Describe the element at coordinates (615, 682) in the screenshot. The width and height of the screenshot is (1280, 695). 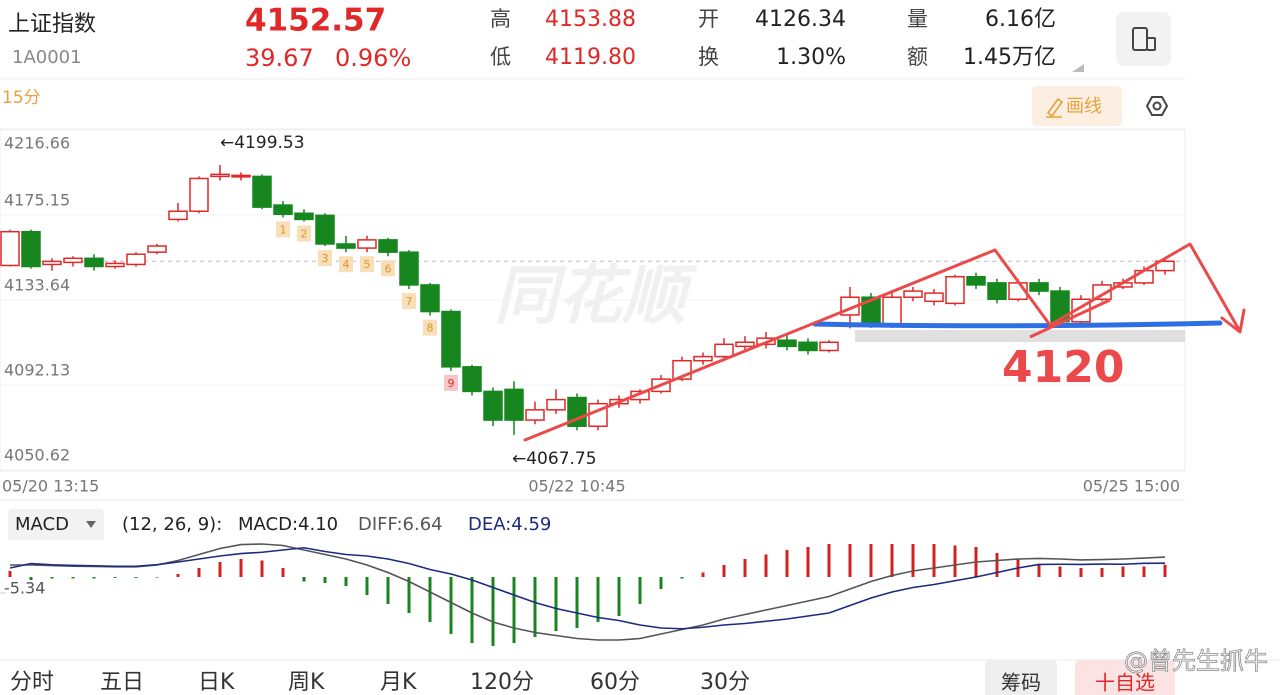
I see `period-tab: 60分` at that location.